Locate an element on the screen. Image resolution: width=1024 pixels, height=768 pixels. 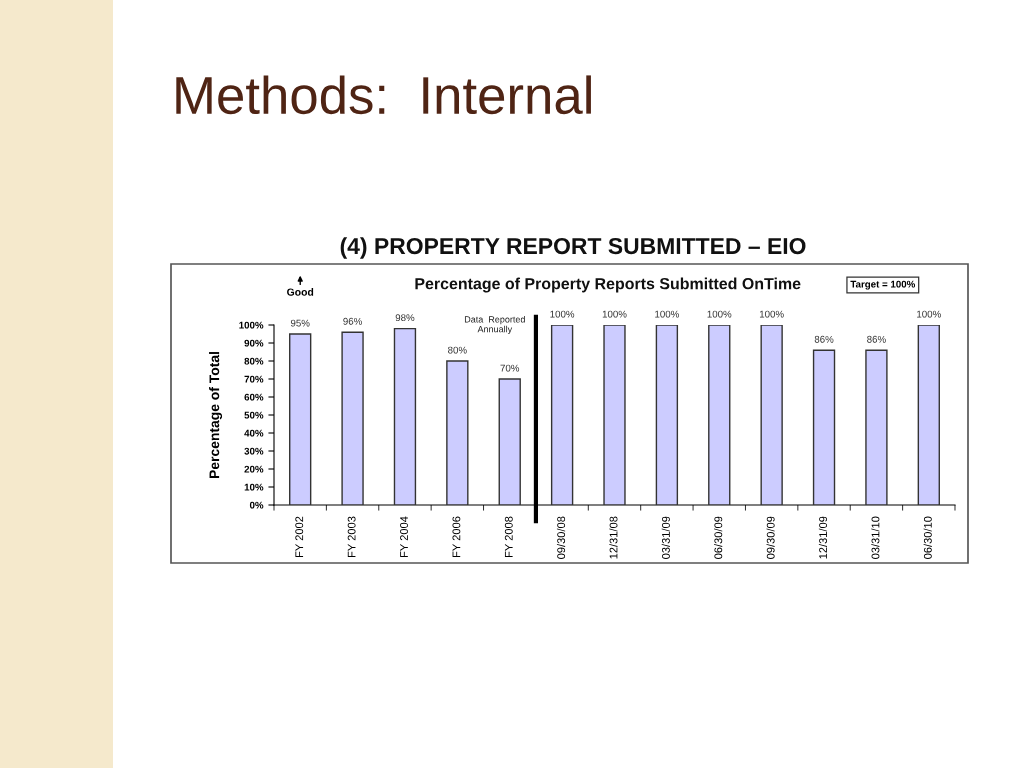
data-label: 95% is located at coordinates (300, 323).